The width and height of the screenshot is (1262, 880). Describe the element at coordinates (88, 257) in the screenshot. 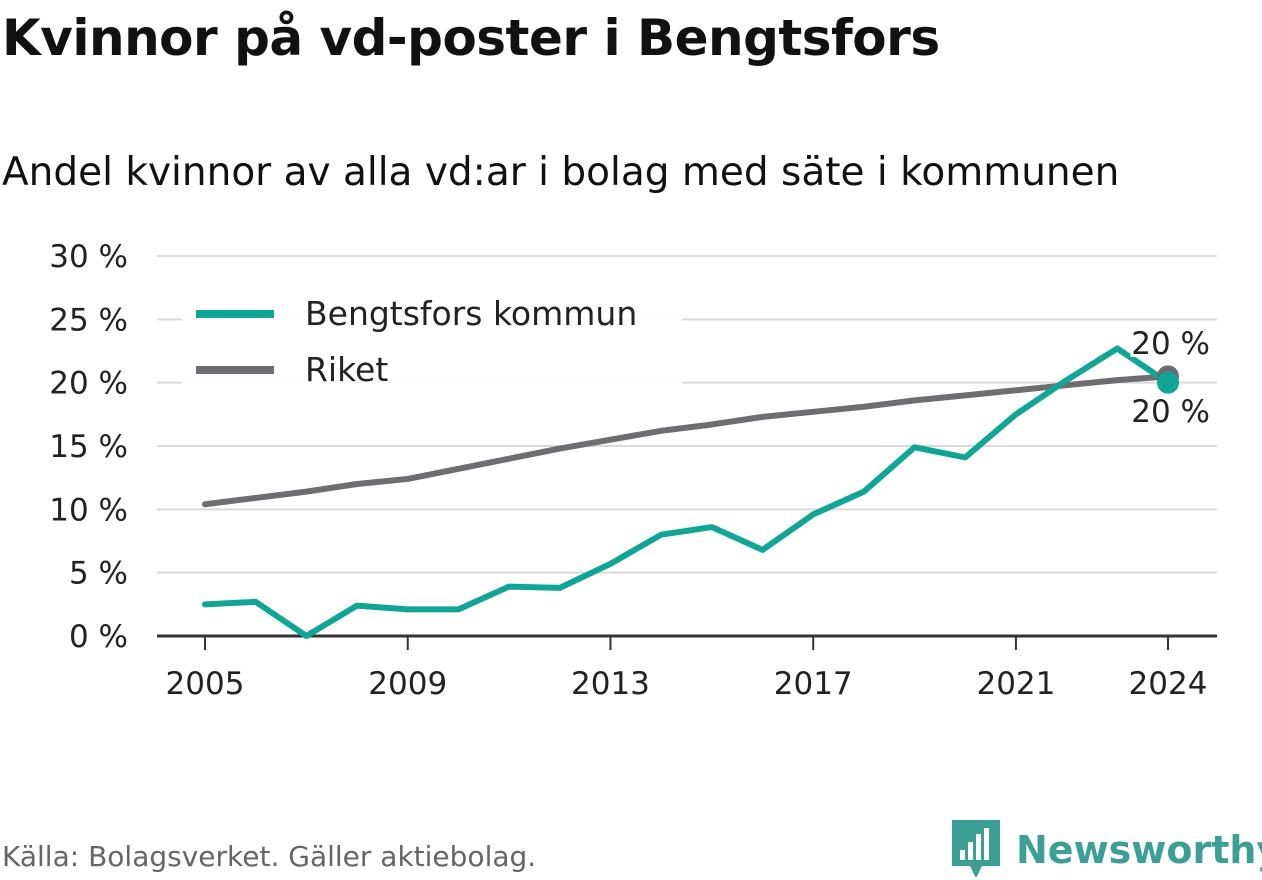

I see `y-tick-label: 30 %` at that location.